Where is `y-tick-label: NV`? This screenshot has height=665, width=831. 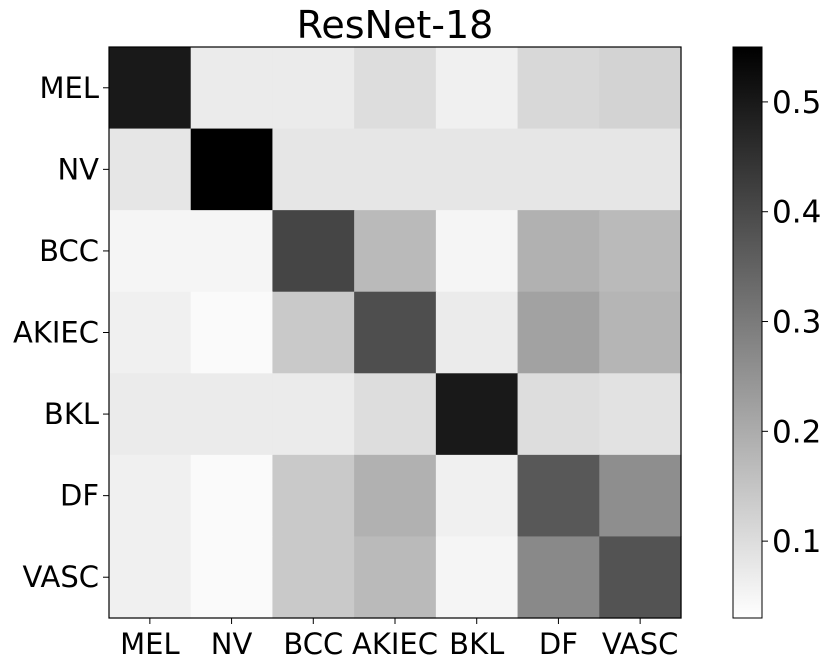 y-tick-label: NV is located at coordinates (78, 169).